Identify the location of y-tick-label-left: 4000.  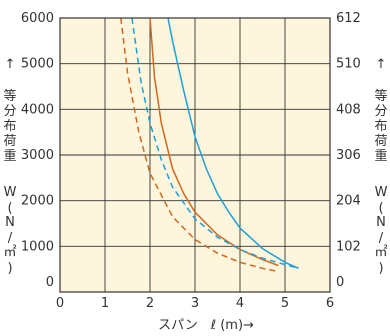
(37, 109).